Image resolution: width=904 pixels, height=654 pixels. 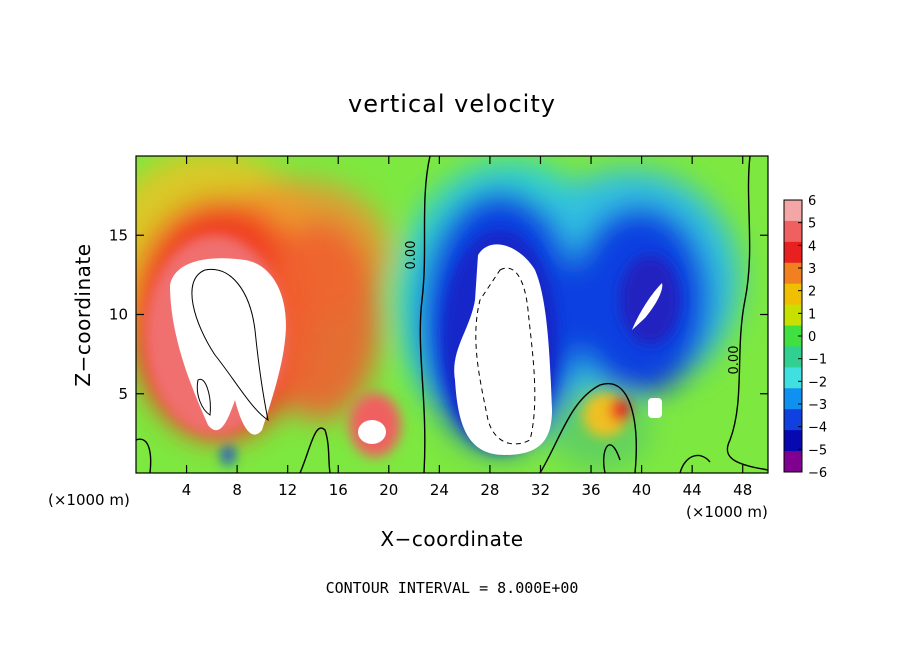 What do you see at coordinates (817, 428) in the screenshot?
I see `colorbar-tick-label: −4` at bounding box center [817, 428].